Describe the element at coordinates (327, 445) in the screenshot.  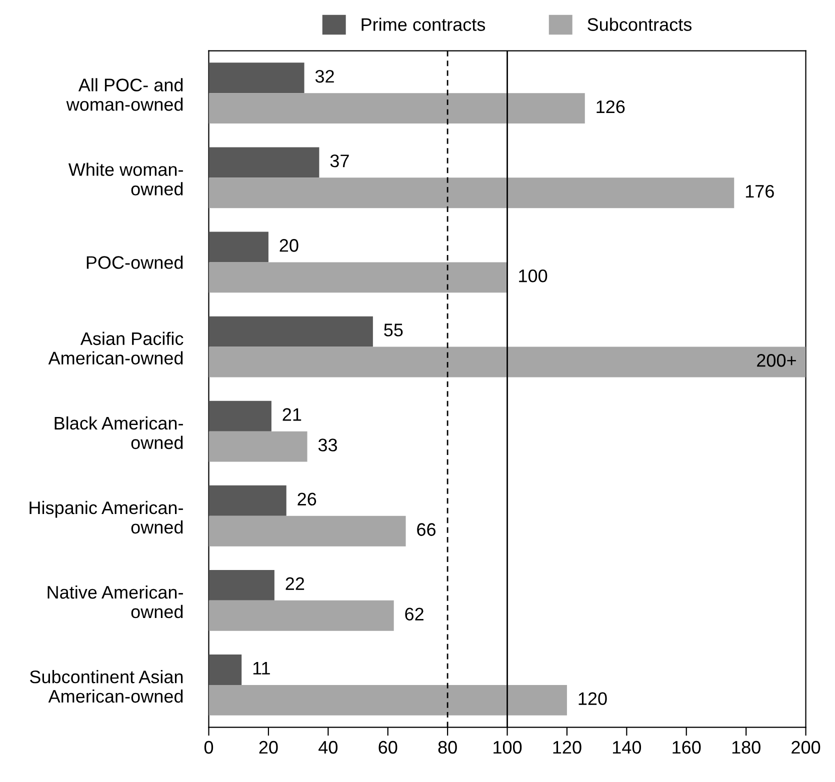
I see `data-label: 33` at that location.